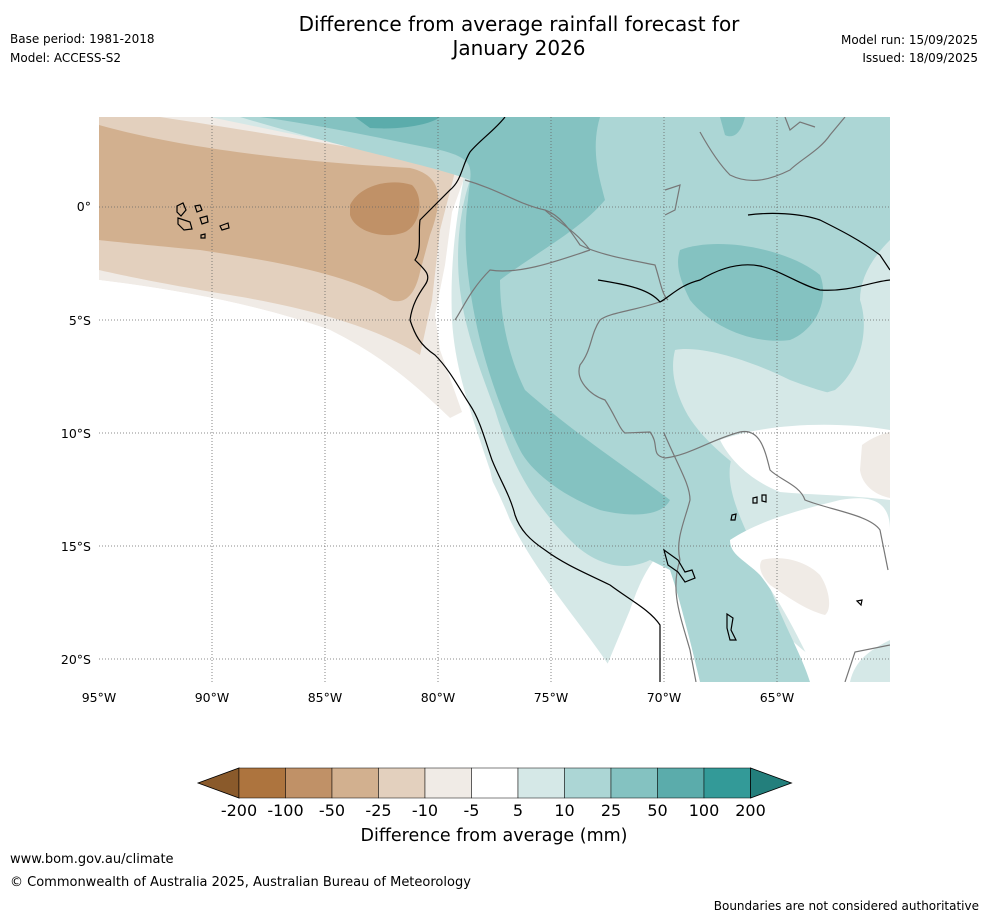  Describe the element at coordinates (66, 58) in the screenshot. I see `model-name: Model: ACCESS-S2` at that location.